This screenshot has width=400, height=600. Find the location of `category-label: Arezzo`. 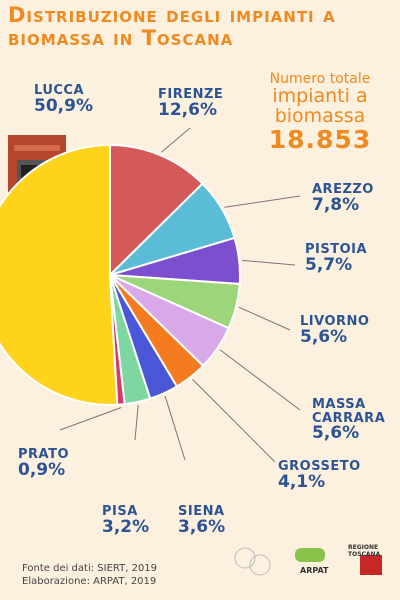

category-label: Arezzo is located at coordinates (343, 189).